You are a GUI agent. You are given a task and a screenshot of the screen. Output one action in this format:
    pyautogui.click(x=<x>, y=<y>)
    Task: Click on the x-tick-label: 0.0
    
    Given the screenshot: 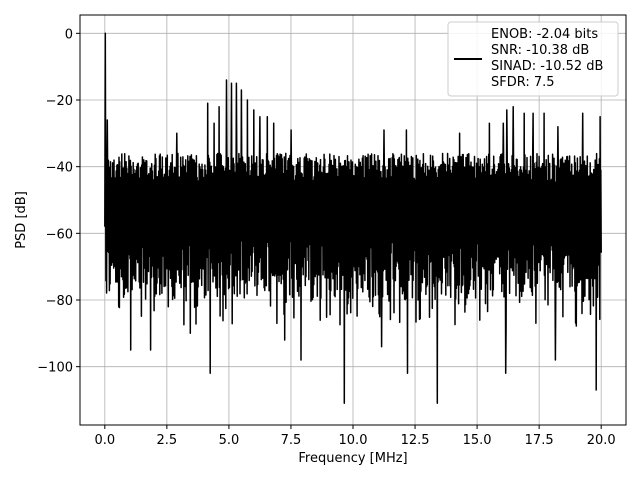 What is the action you would take?
    pyautogui.click(x=104, y=440)
    